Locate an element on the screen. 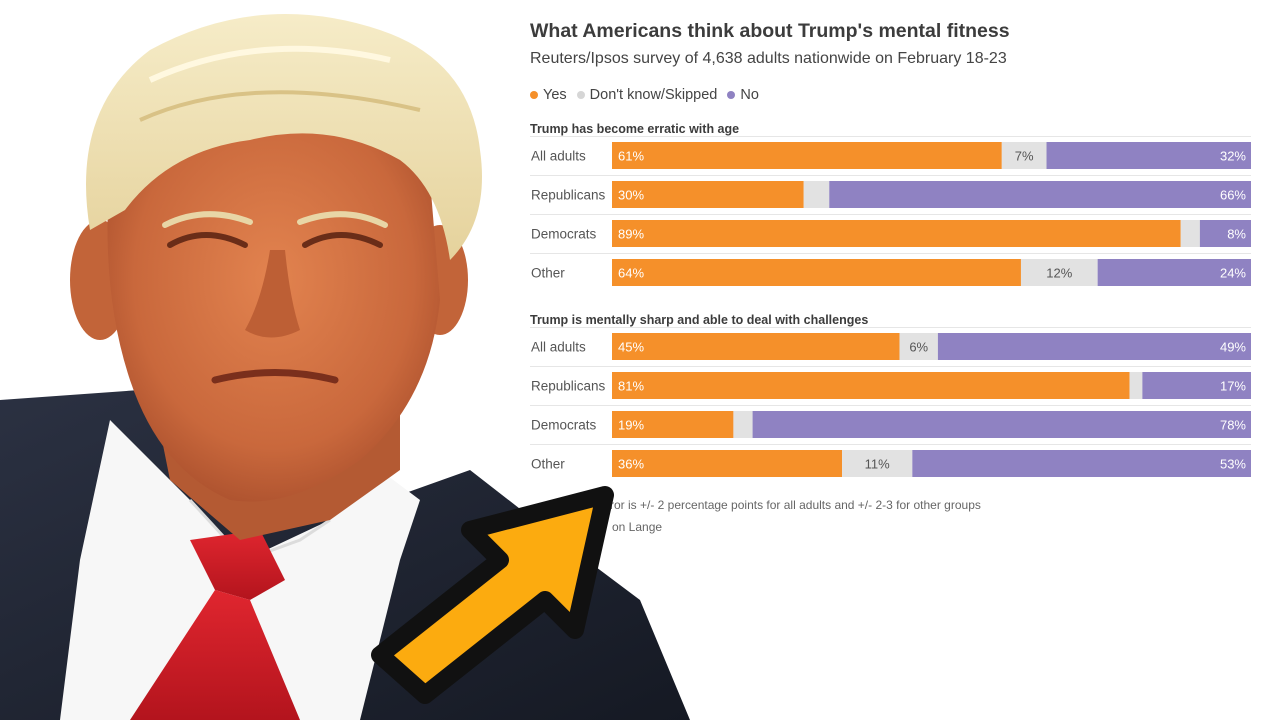  value-label-yes-g0-all-adults: 61% is located at coordinates (631, 156).